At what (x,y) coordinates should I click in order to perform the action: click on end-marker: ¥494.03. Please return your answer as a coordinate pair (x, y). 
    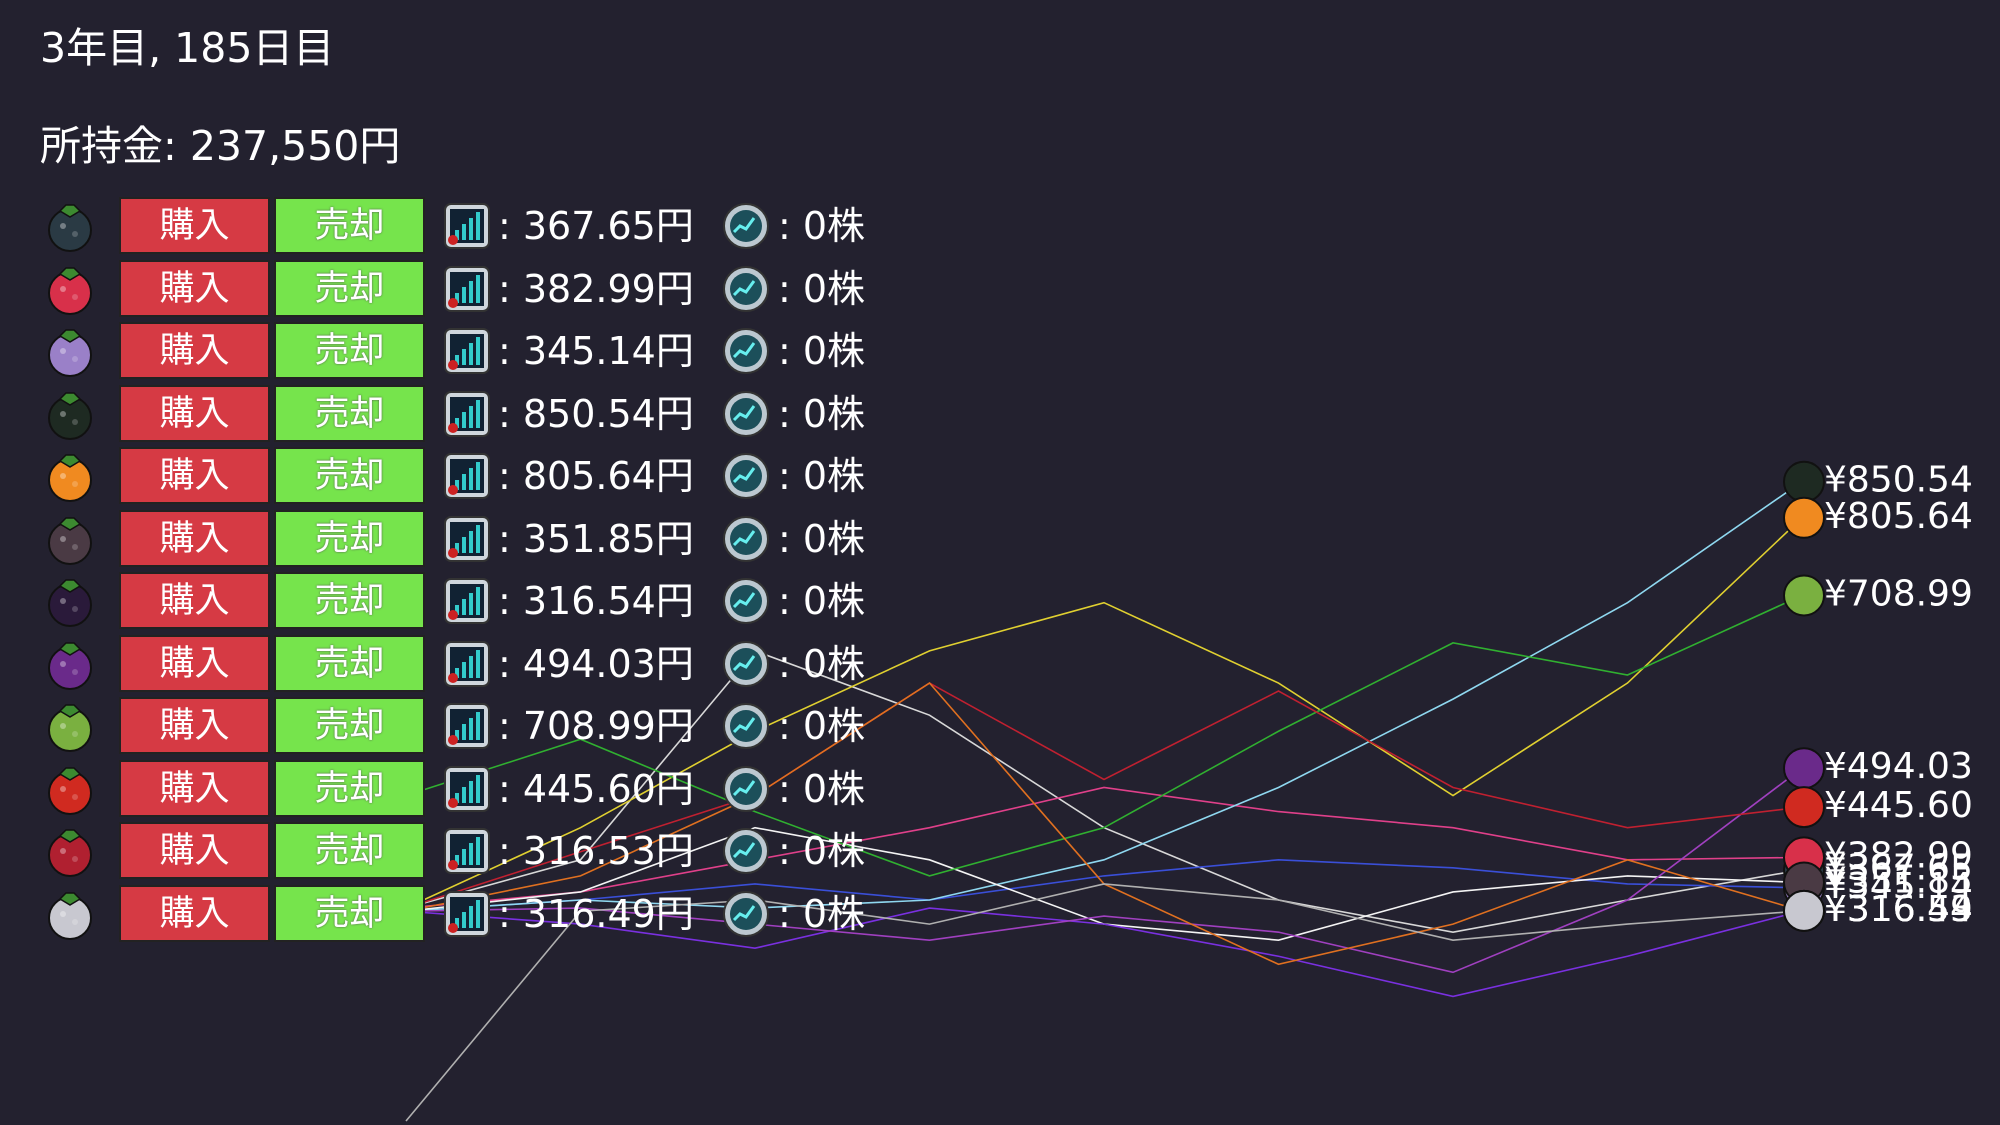
    Looking at the image, I should click on (1878, 768).